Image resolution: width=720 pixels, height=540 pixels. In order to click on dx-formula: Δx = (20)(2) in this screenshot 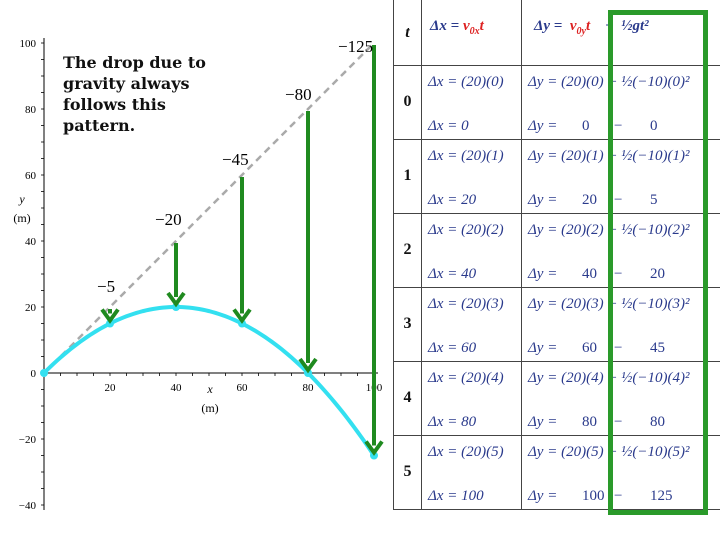, I will do `click(466, 229)`.